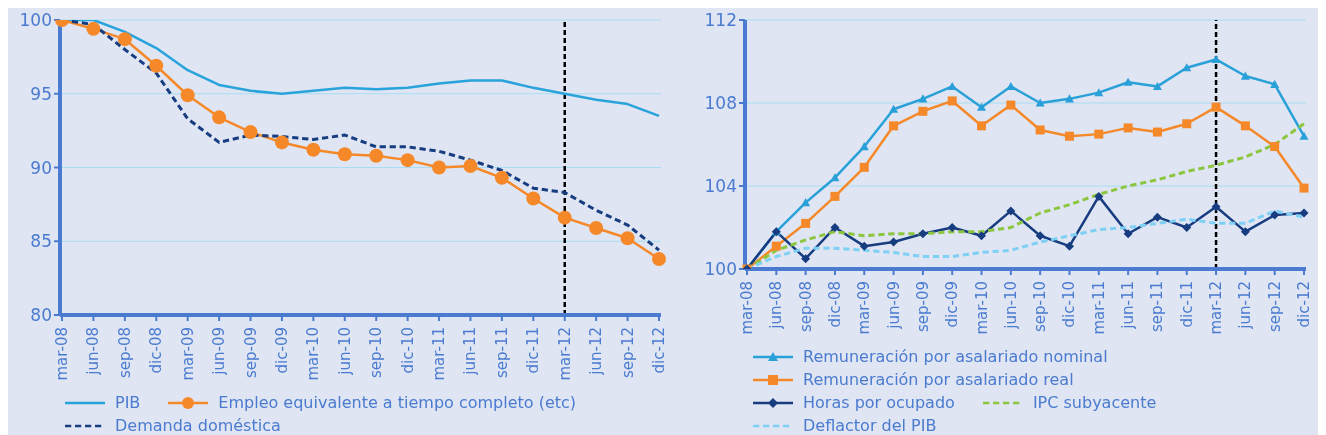  What do you see at coordinates (955, 356) in the screenshot?
I see `legend-label: Remuneración por asalariado nominal` at bounding box center [955, 356].